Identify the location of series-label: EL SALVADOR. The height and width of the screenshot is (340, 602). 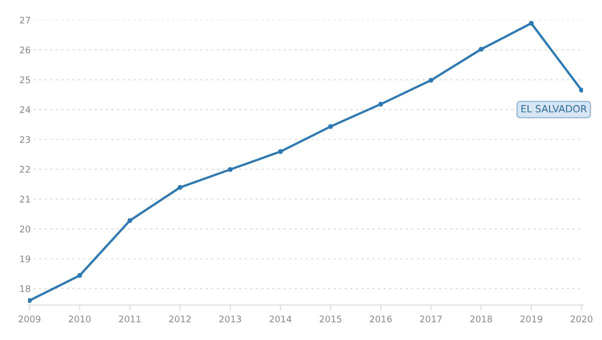
(554, 108).